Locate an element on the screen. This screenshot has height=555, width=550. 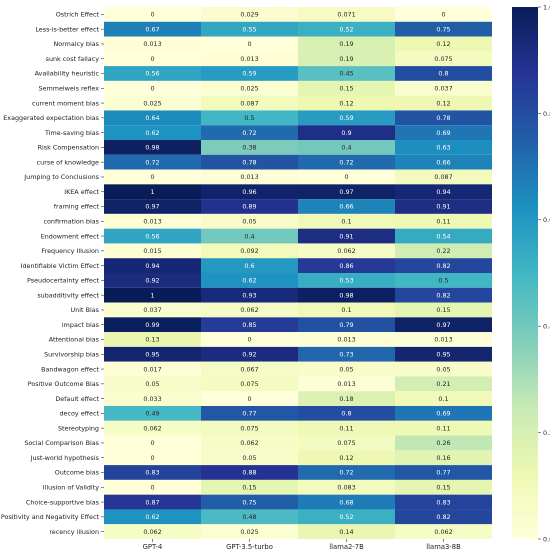
row-label: Less-is-better effect is located at coordinates (67, 29).